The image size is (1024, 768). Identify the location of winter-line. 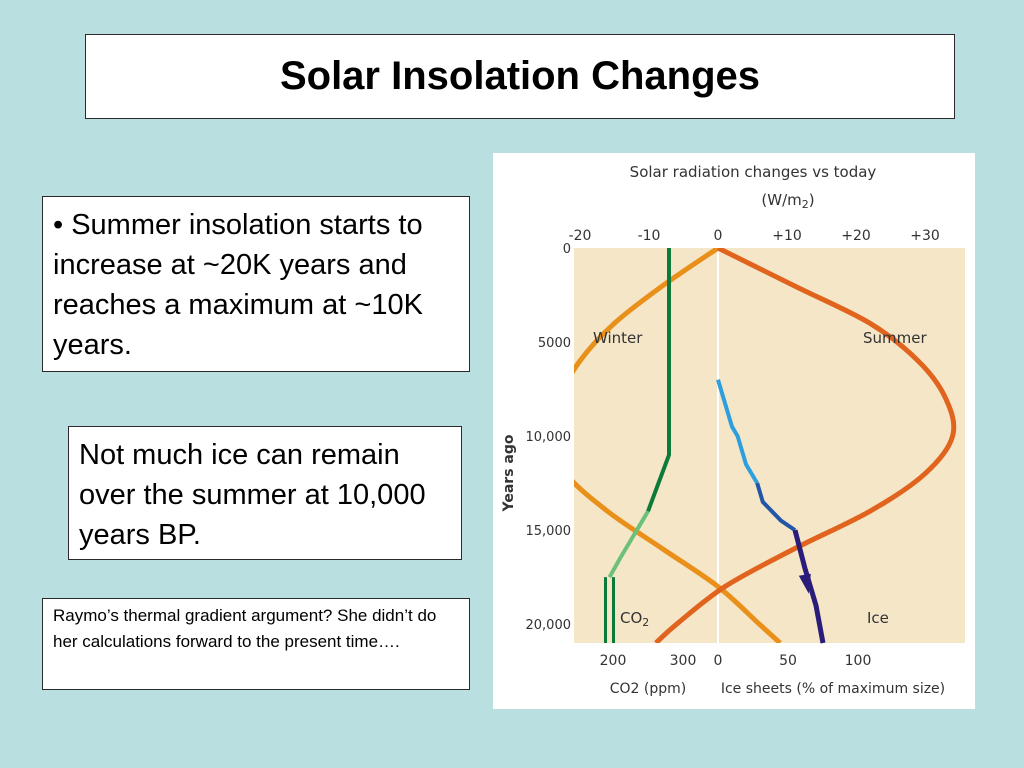
(678, 445).